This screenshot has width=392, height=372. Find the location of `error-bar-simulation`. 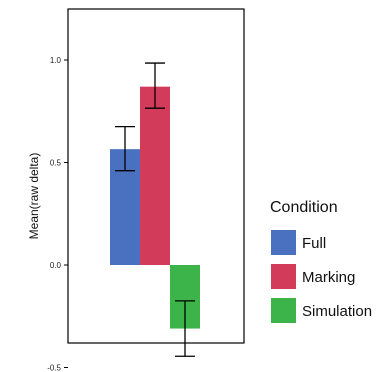

error-bar-simulation is located at coordinates (185, 328).